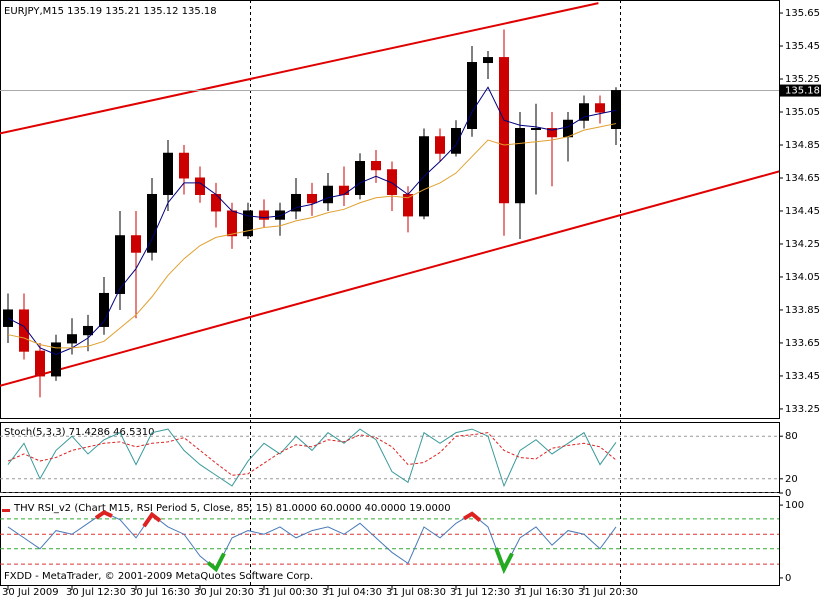  Describe the element at coordinates (802, 310) in the screenshot. I see `y-tick-label: 133.85` at that location.